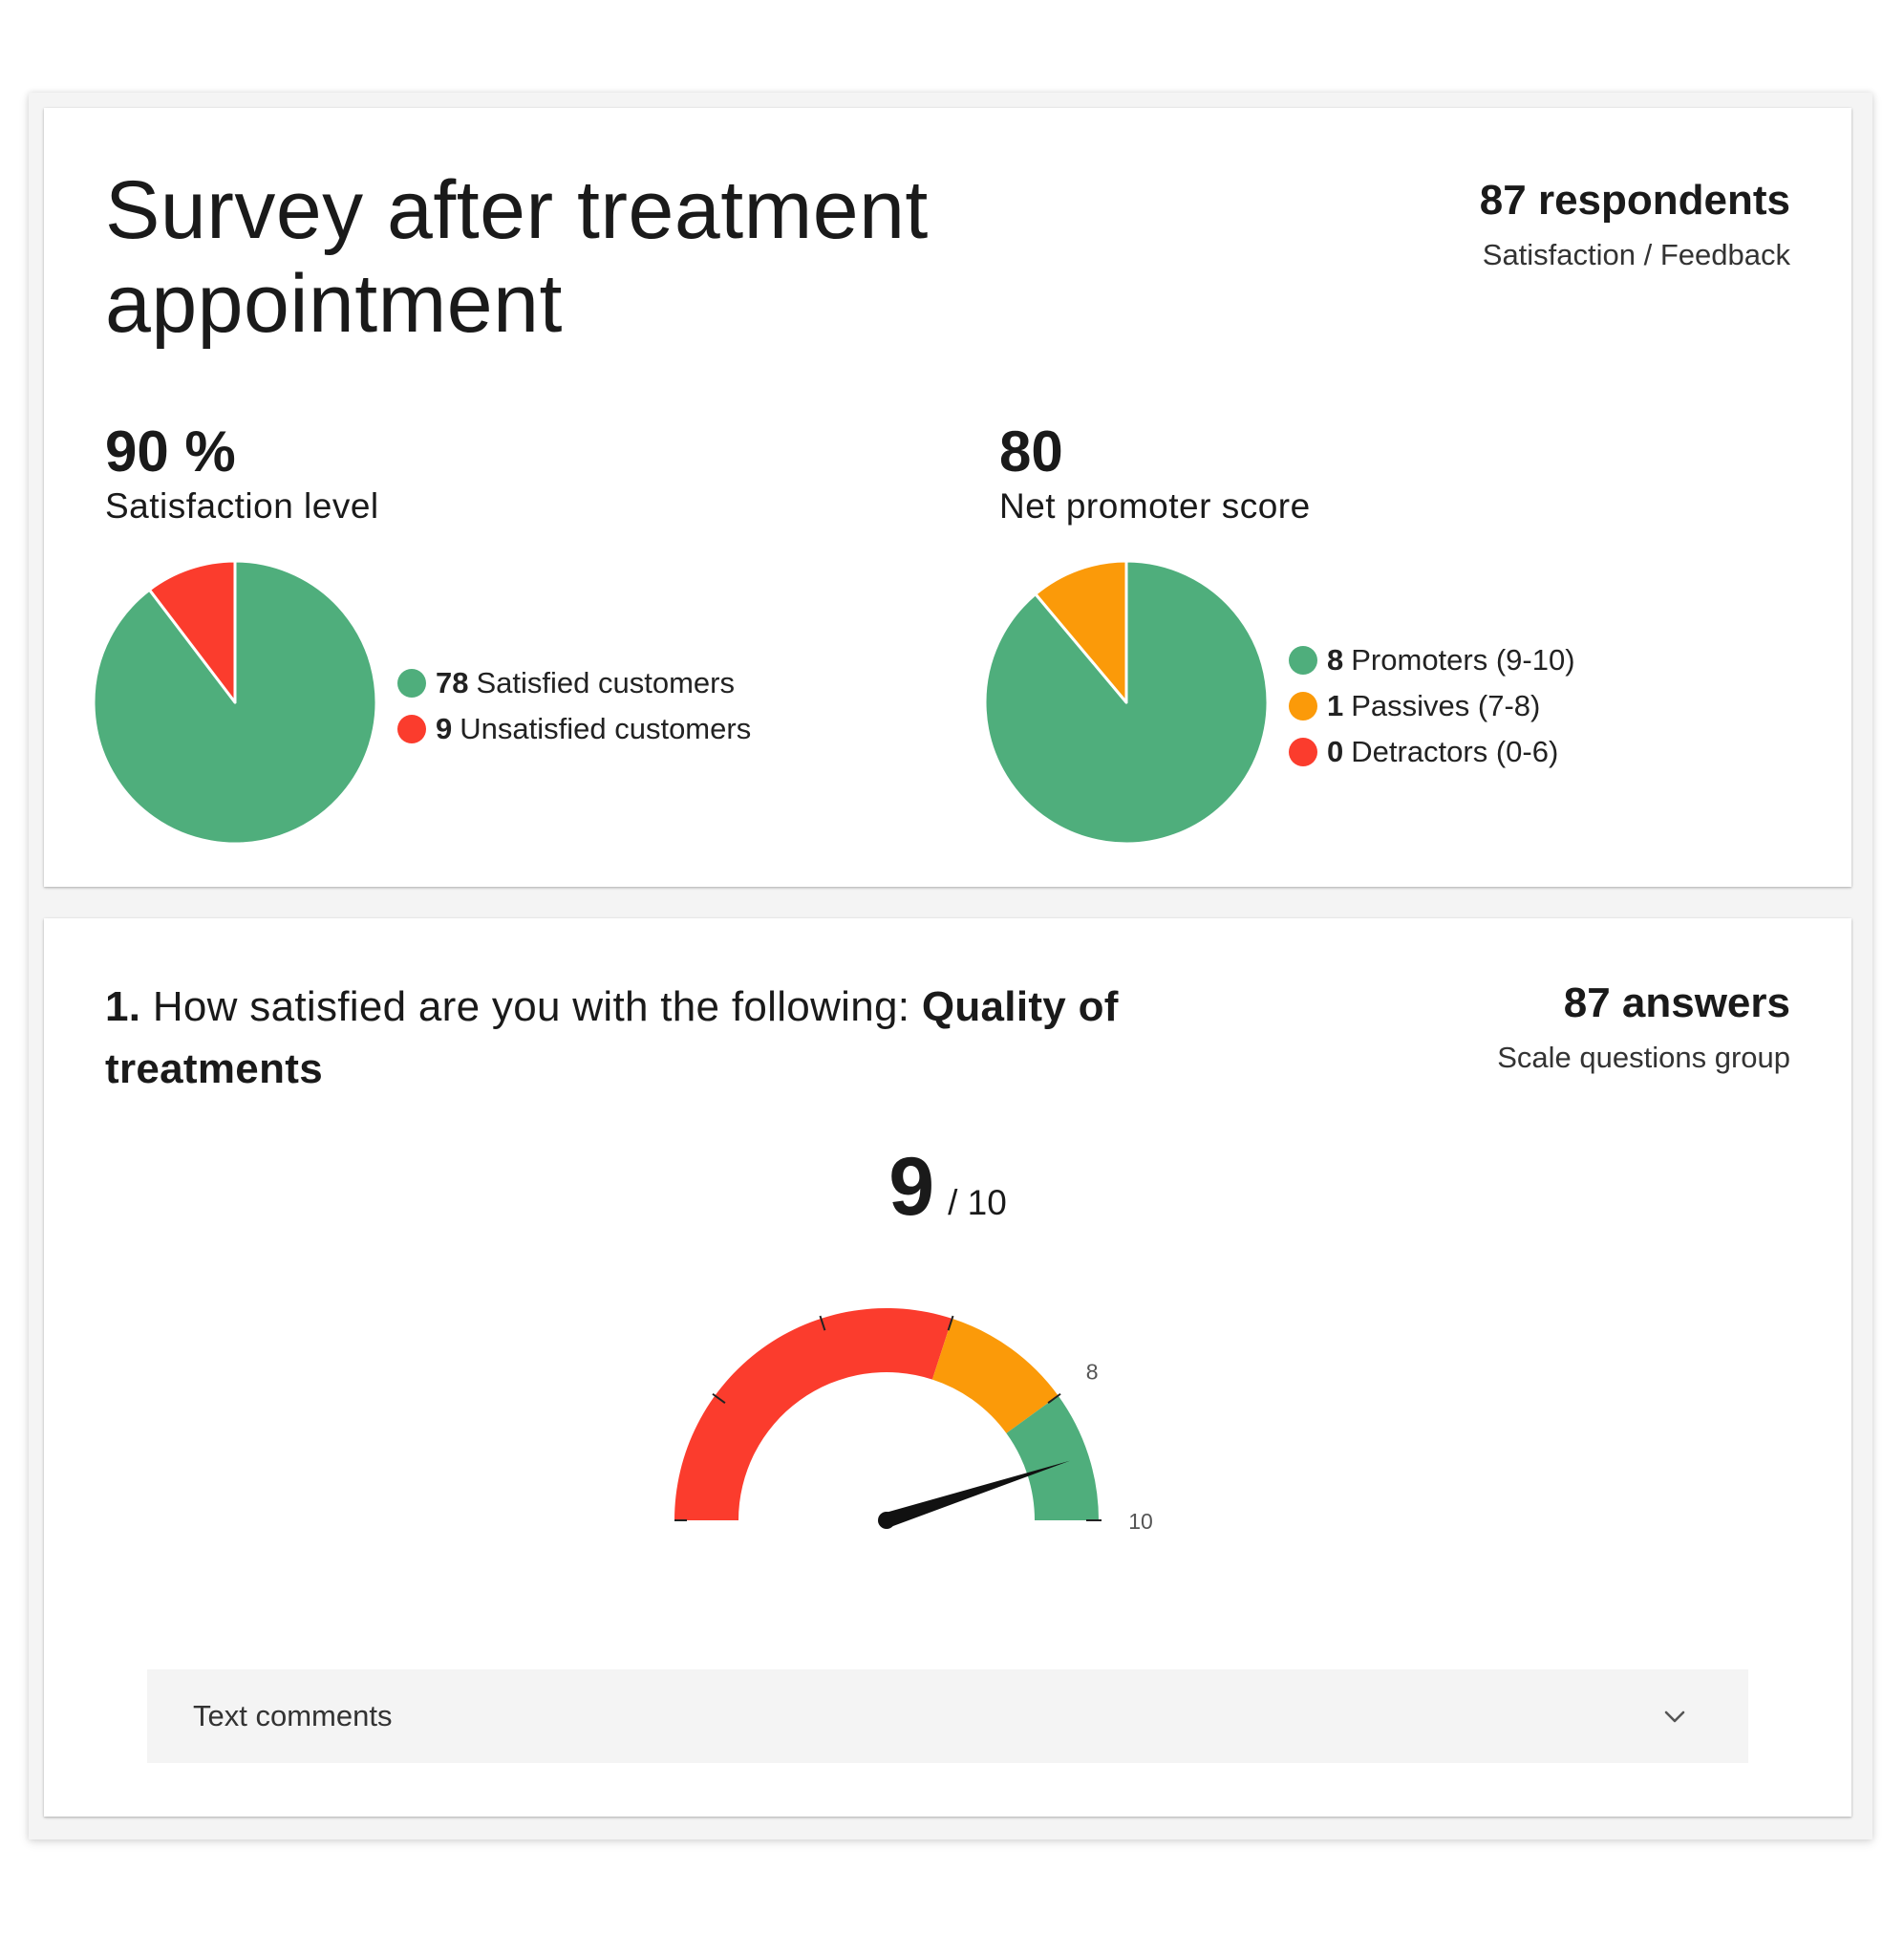  Describe the element at coordinates (1303, 706) in the screenshot. I see `legend-dot-passives` at that location.